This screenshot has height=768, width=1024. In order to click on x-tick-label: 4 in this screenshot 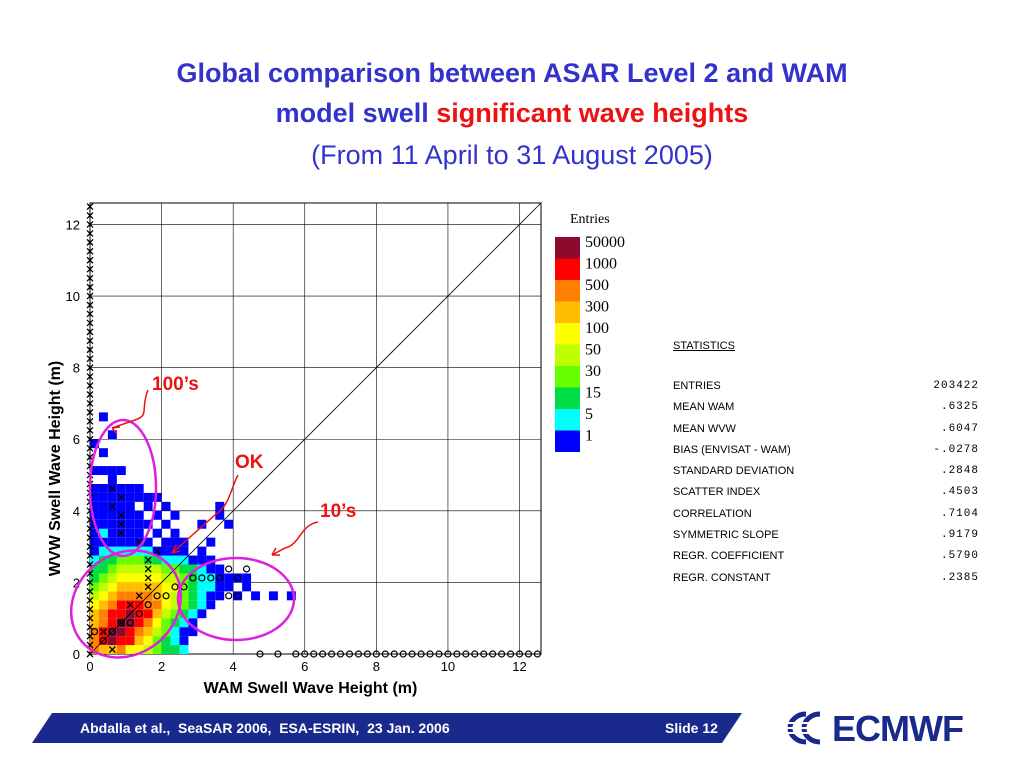, I will do `click(233, 666)`.